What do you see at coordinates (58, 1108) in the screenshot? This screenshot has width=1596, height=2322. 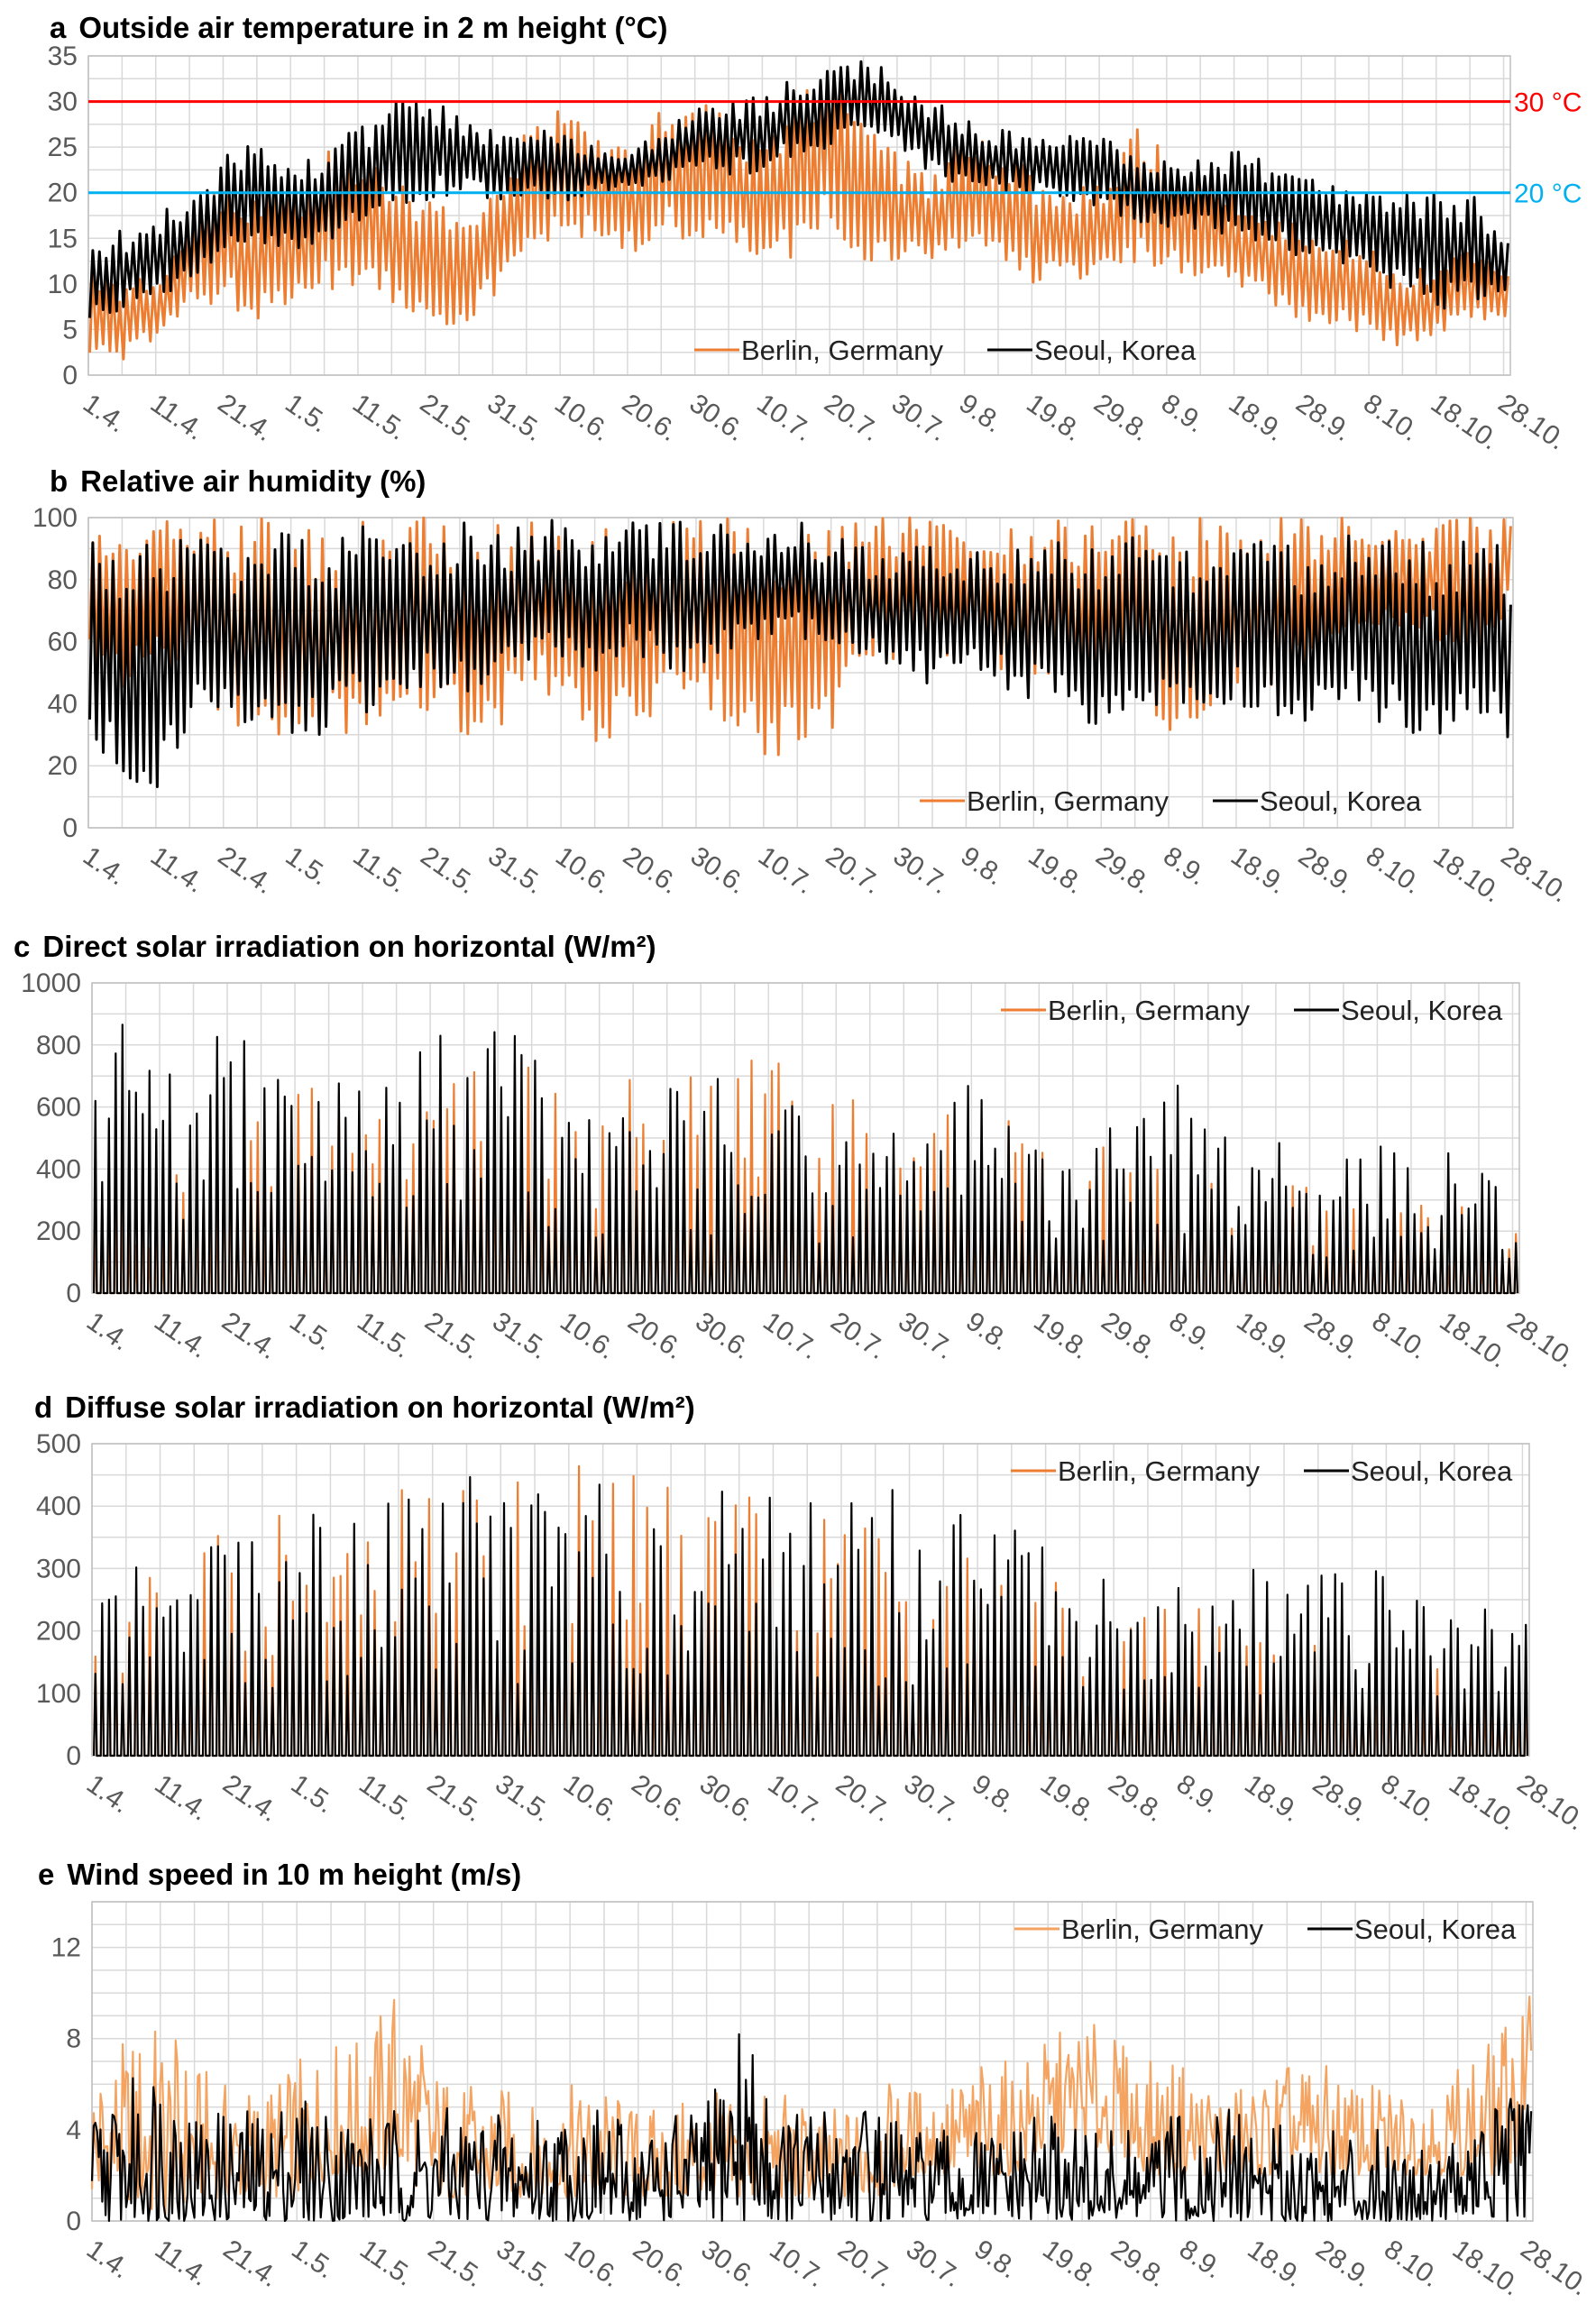 I see `y-tick-label: 600` at bounding box center [58, 1108].